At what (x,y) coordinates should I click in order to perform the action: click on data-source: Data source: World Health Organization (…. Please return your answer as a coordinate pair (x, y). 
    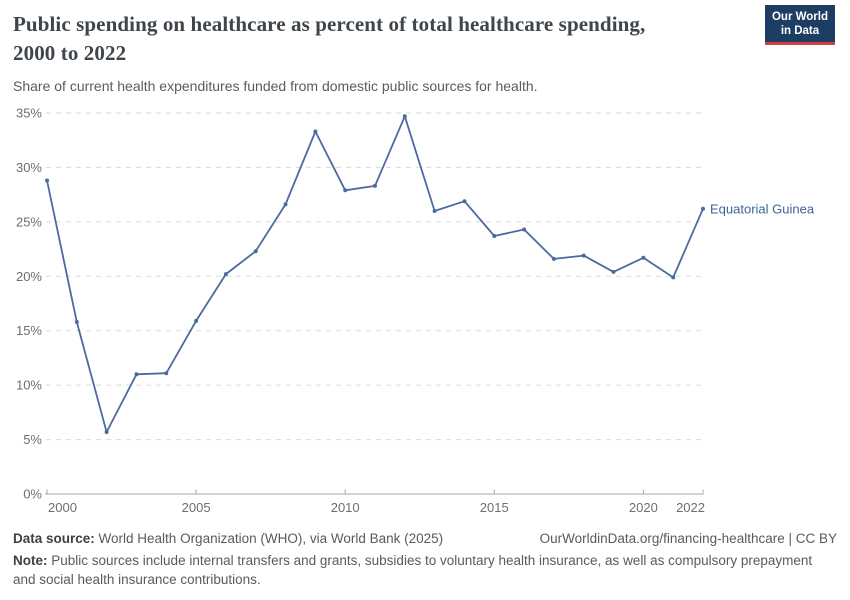
    Looking at the image, I should click on (228, 538).